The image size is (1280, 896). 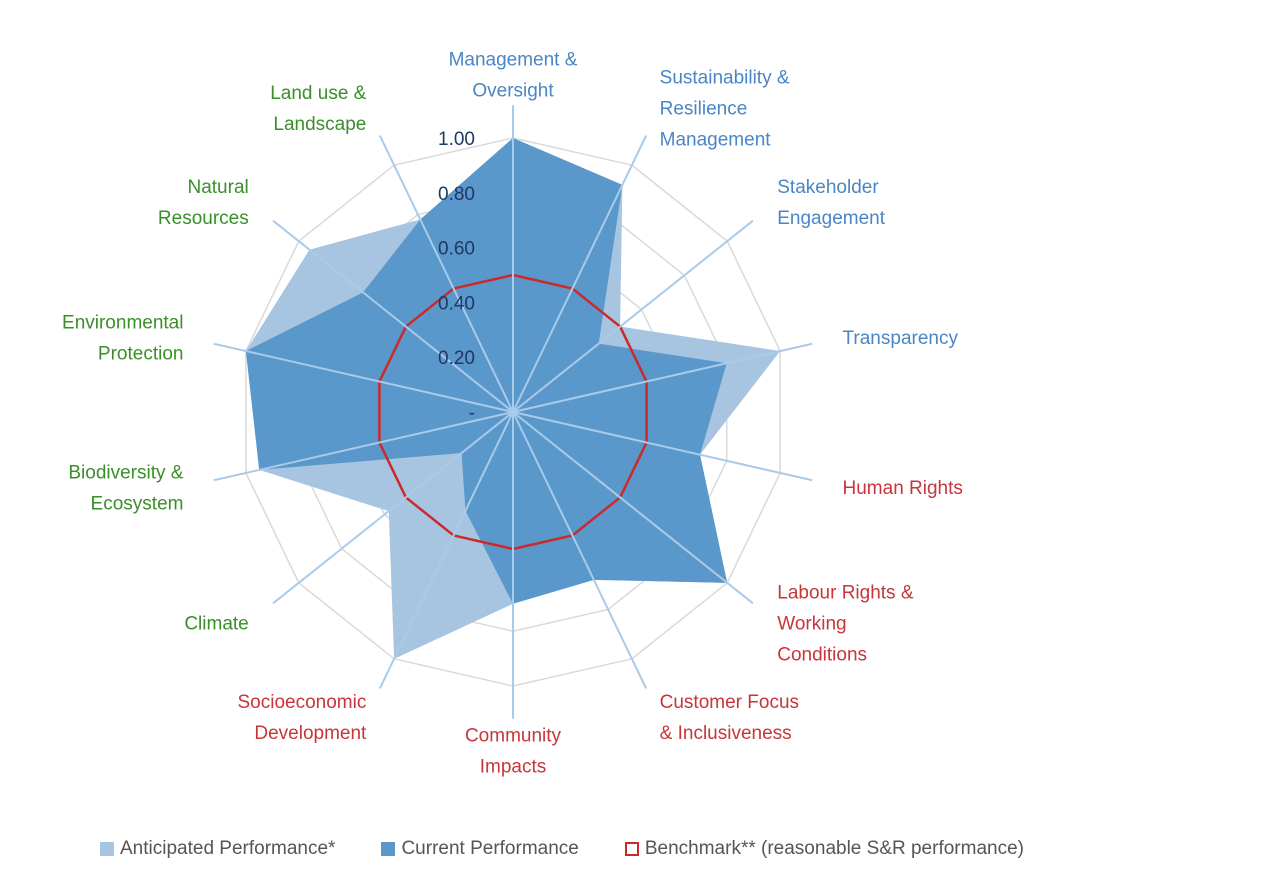 I want to click on category-label-line: Climate, so click(x=216, y=624).